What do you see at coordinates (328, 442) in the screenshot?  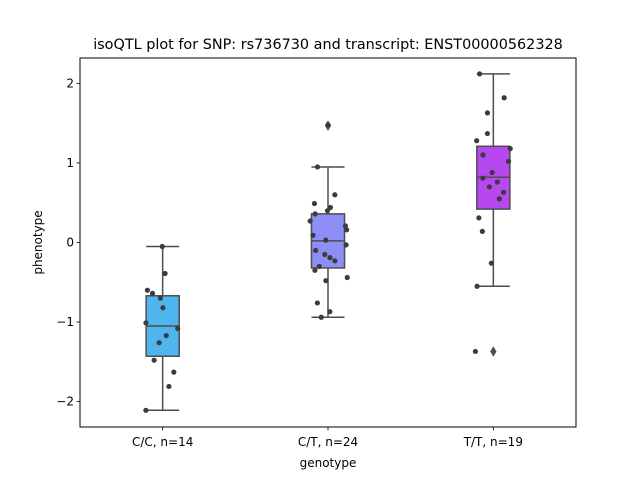 I see `x-tick-label: C/T, n=24` at bounding box center [328, 442].